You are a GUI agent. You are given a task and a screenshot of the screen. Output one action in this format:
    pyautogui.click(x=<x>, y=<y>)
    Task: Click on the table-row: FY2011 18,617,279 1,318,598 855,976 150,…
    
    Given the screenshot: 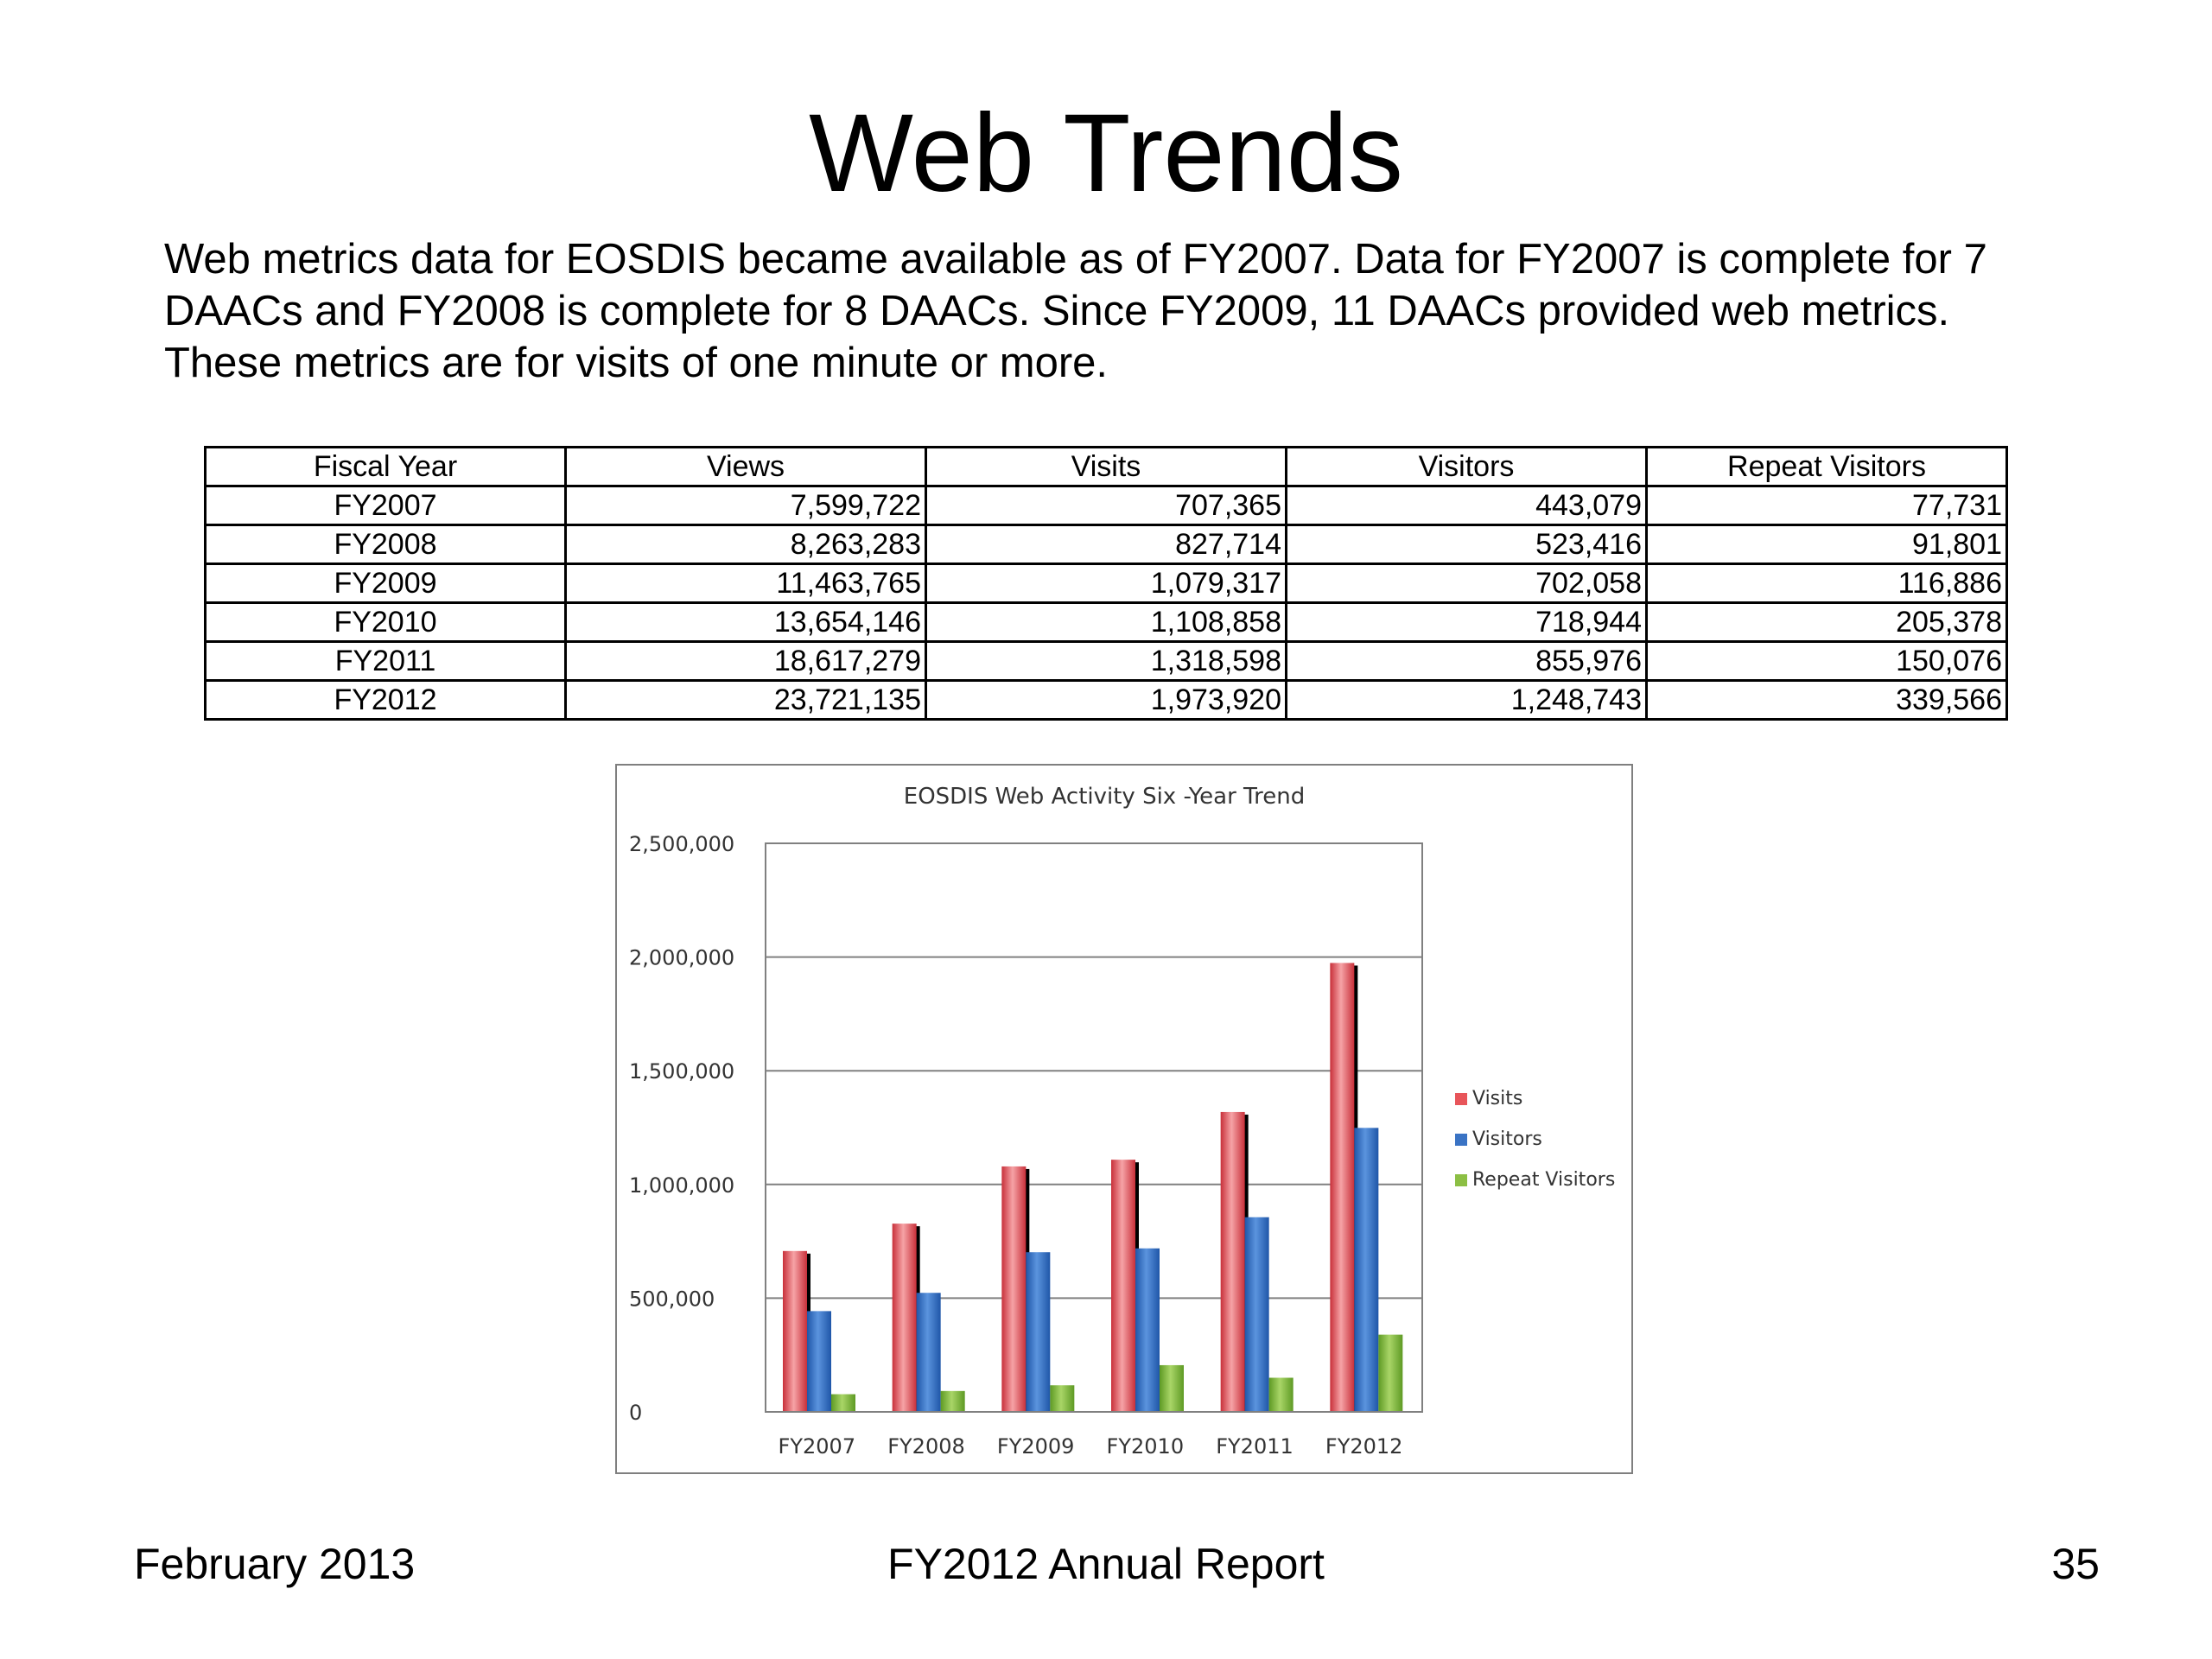 What is the action you would take?
    pyautogui.click(x=1106, y=661)
    